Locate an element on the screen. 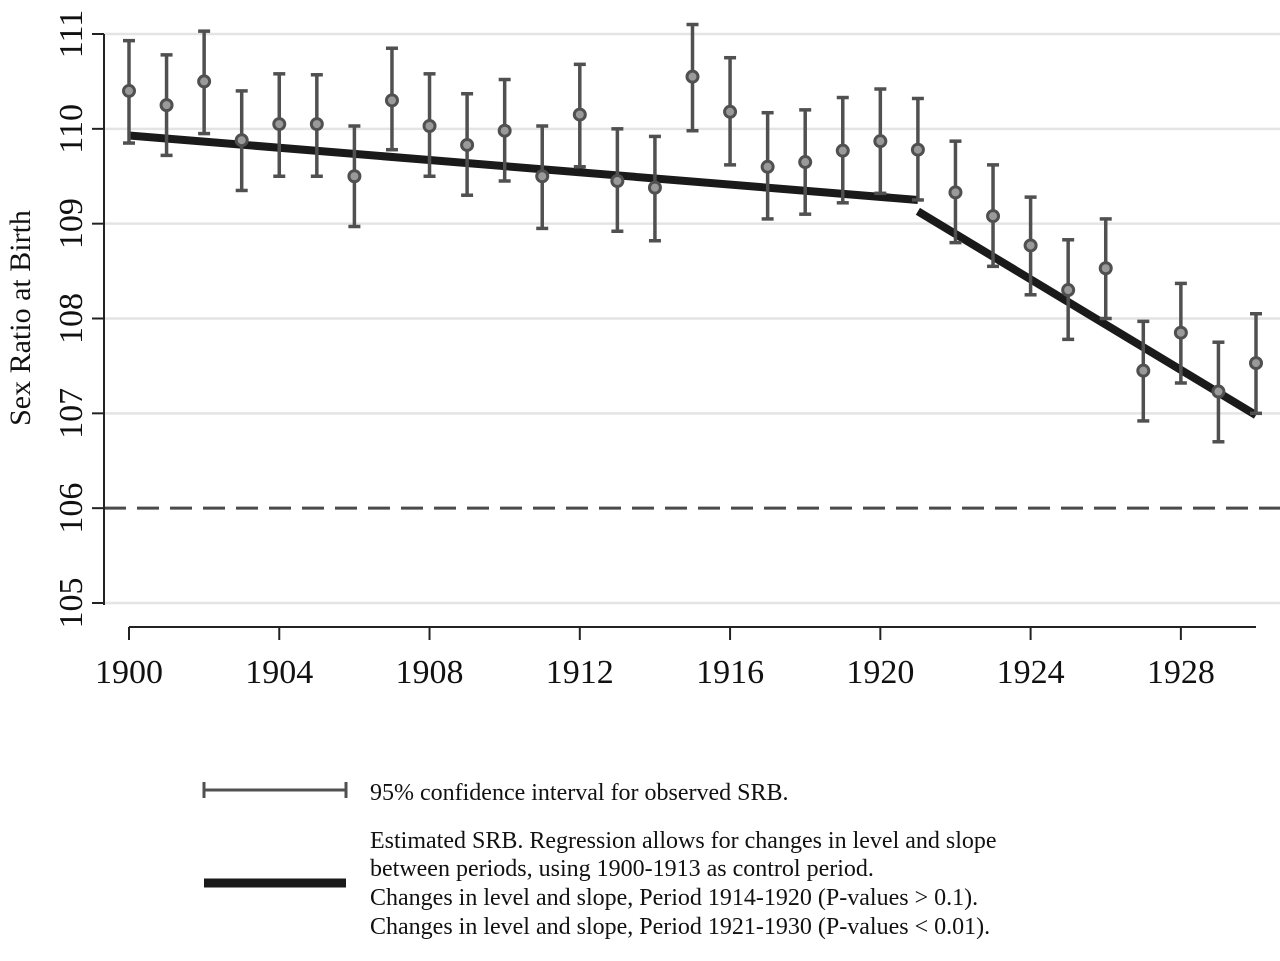 This screenshot has height=961, width=1280. y-ticks: 105 106 107 108 109 110 111 is located at coordinates (78, 319).